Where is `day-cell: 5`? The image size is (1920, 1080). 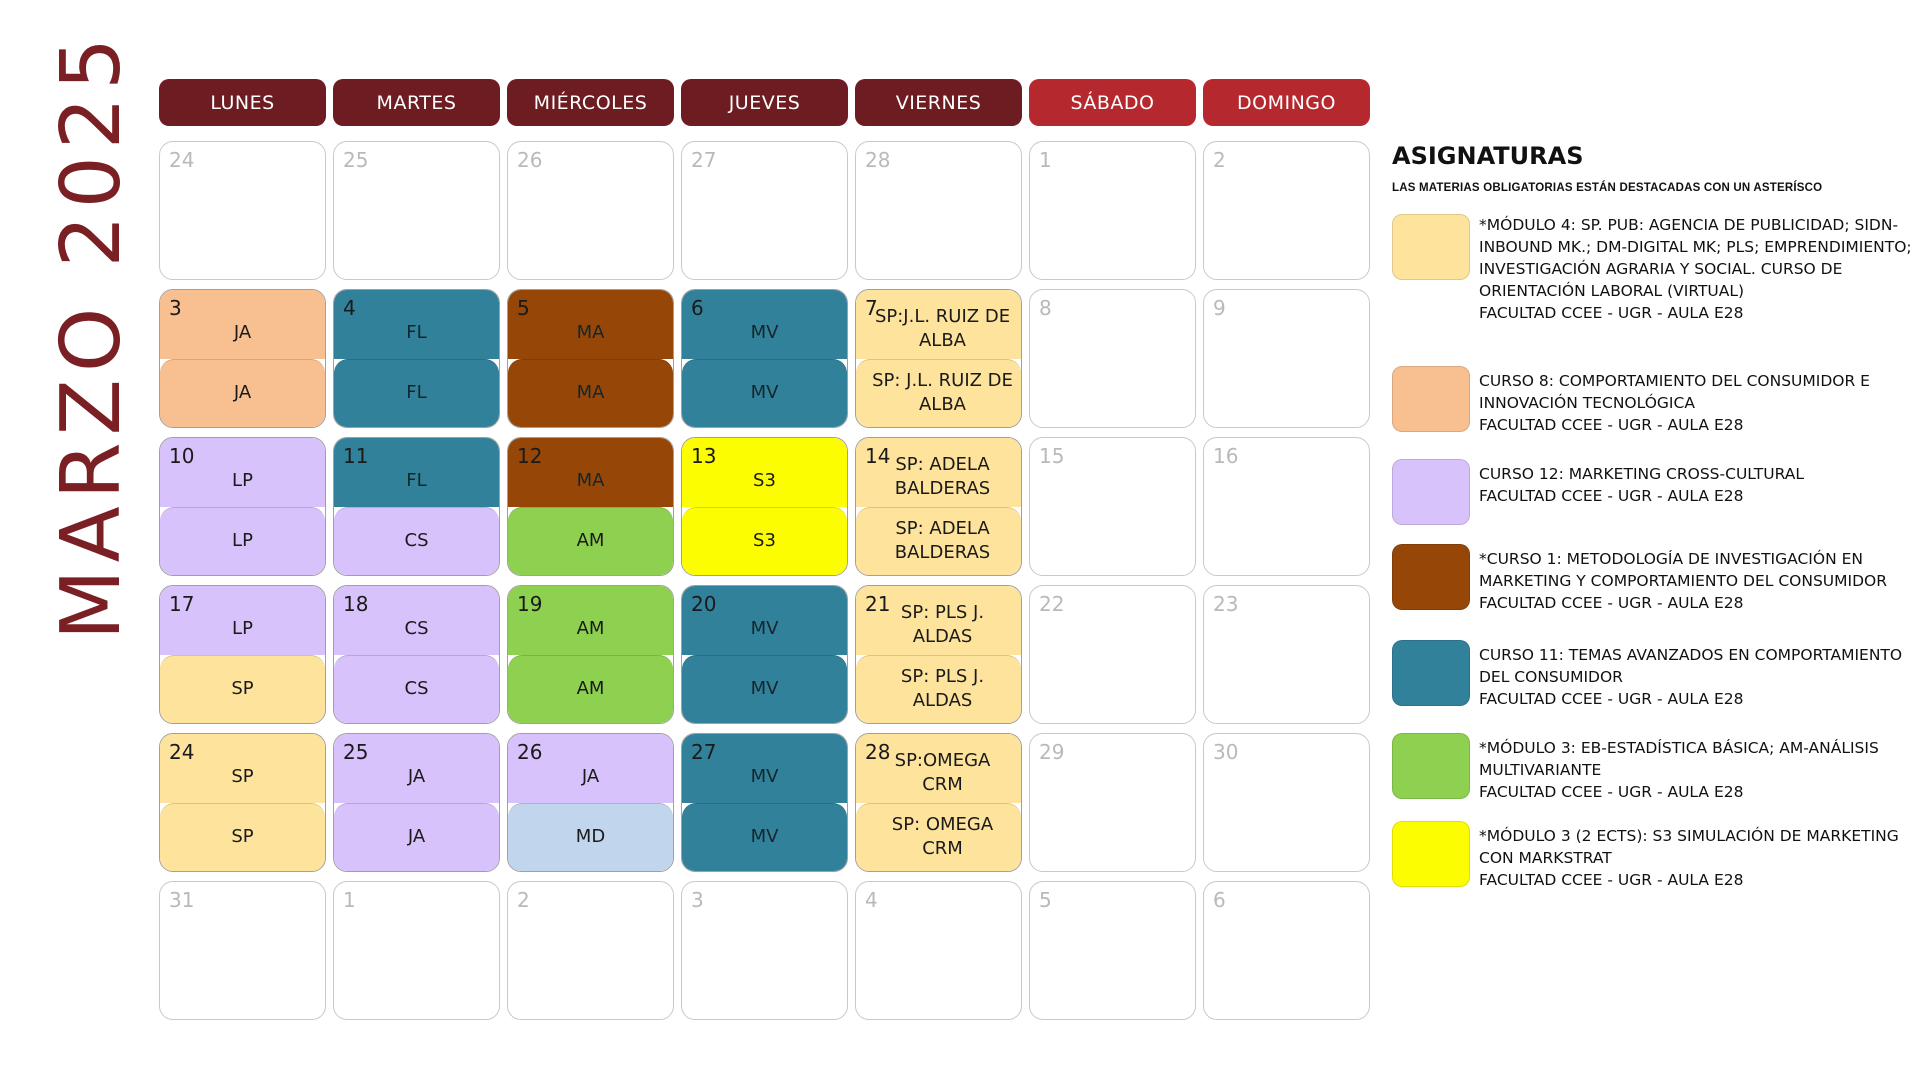
day-cell: 5 is located at coordinates (1112, 950).